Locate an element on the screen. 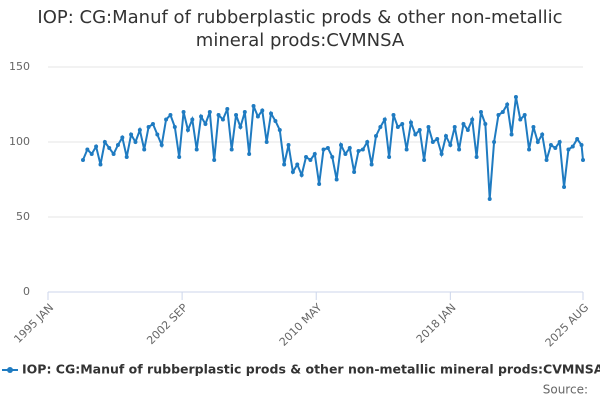 Image resolution: width=600 pixels, height=400 pixels. y-tick-label: 50 is located at coordinates (23, 216).